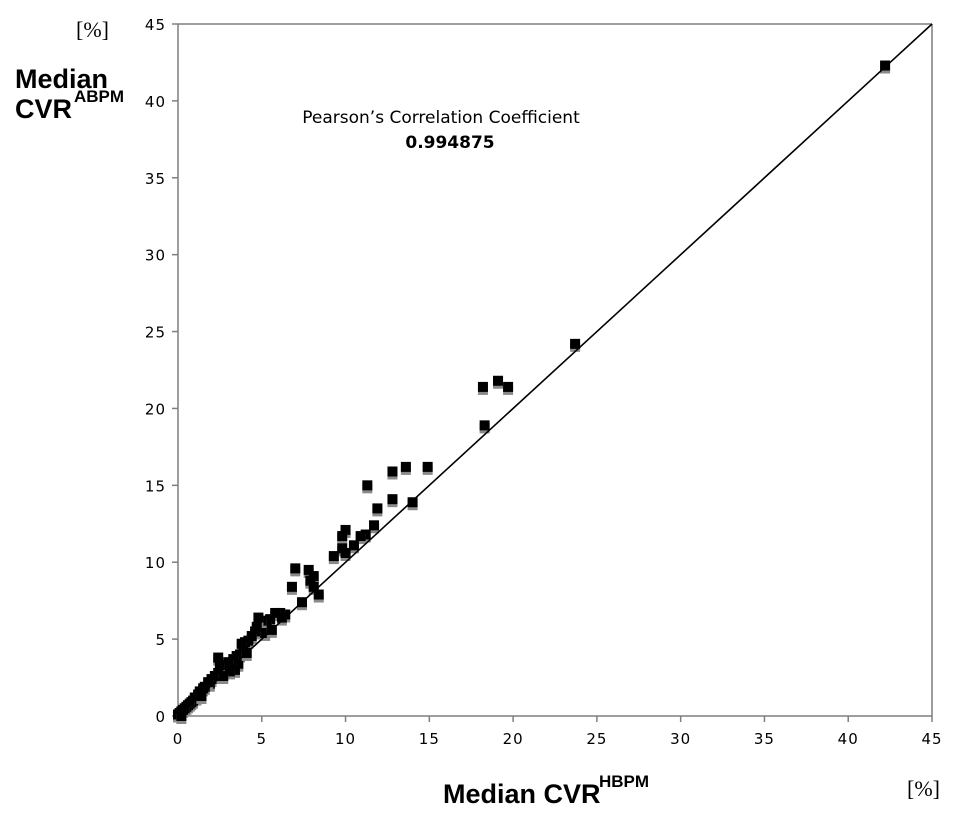 The height and width of the screenshot is (820, 960). Describe the element at coordinates (161, 371) in the screenshot. I see `y-ticks: 0 5 10 15 20 25 30 35 40 45` at that location.